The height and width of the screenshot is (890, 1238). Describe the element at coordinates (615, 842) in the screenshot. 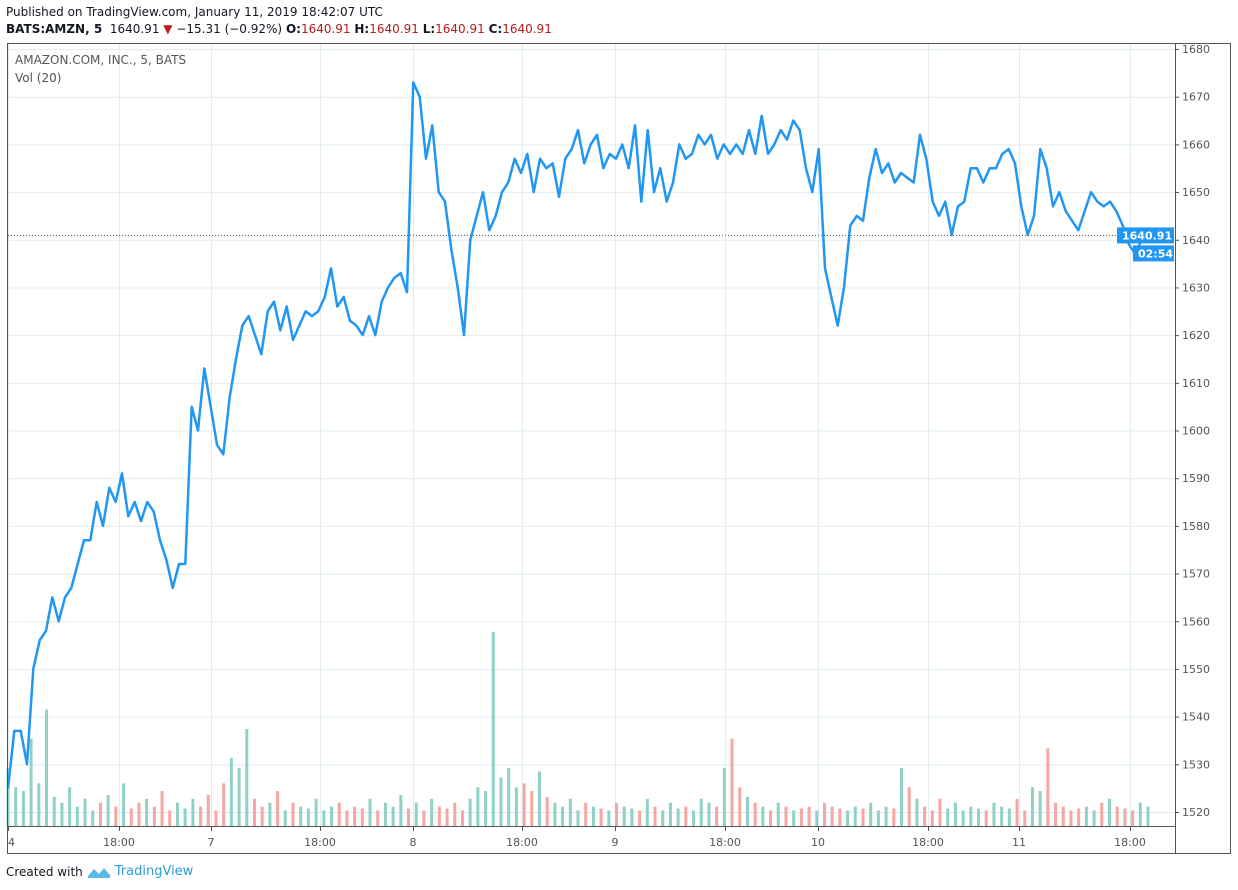

I see `x-tick-label: 9` at that location.